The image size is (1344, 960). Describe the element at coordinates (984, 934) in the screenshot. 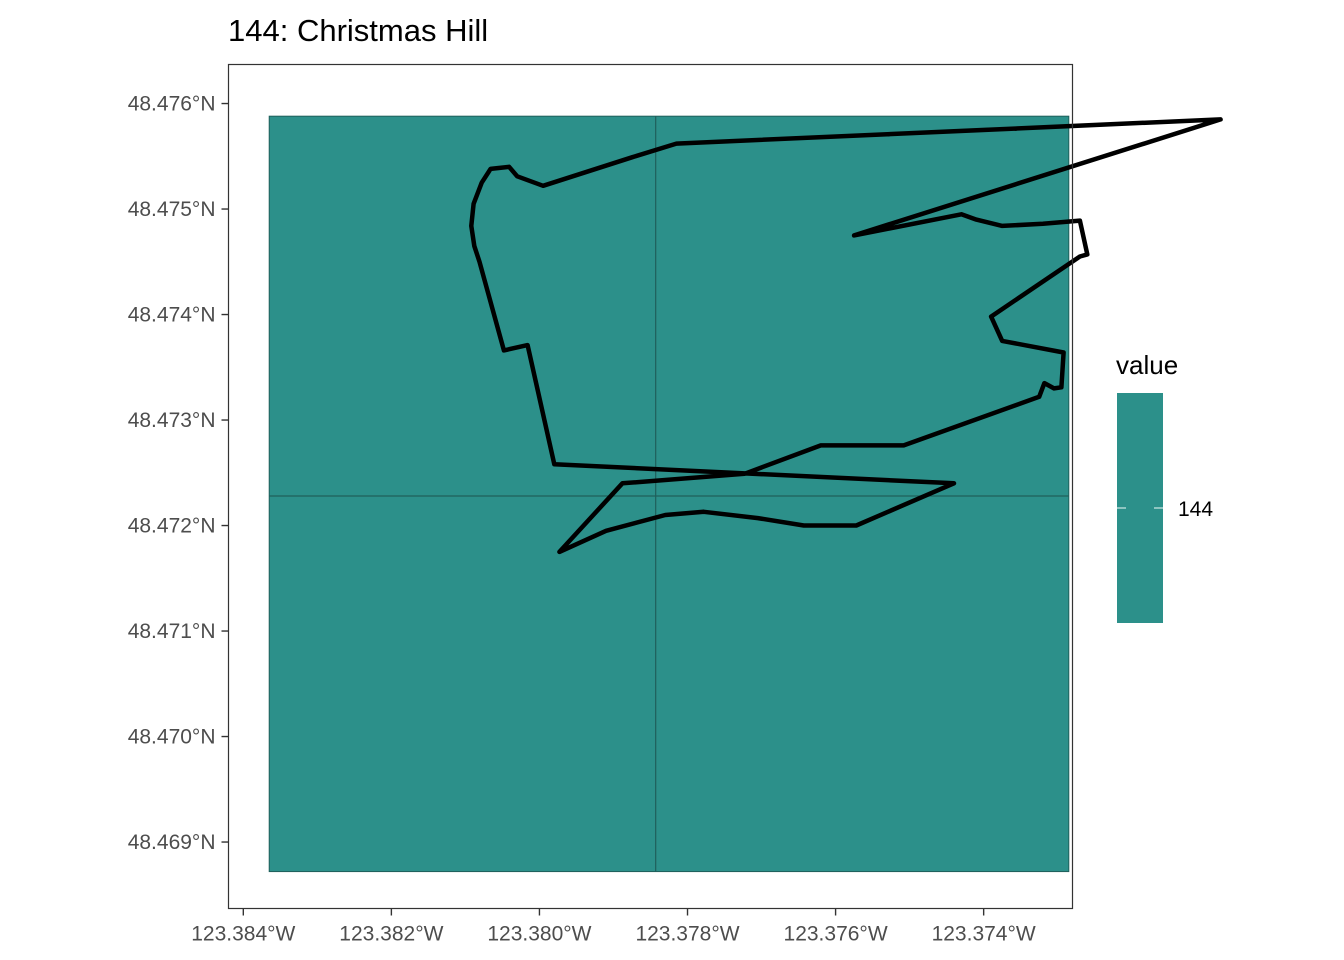

I see `x-tick-label: 123.374°W` at that location.